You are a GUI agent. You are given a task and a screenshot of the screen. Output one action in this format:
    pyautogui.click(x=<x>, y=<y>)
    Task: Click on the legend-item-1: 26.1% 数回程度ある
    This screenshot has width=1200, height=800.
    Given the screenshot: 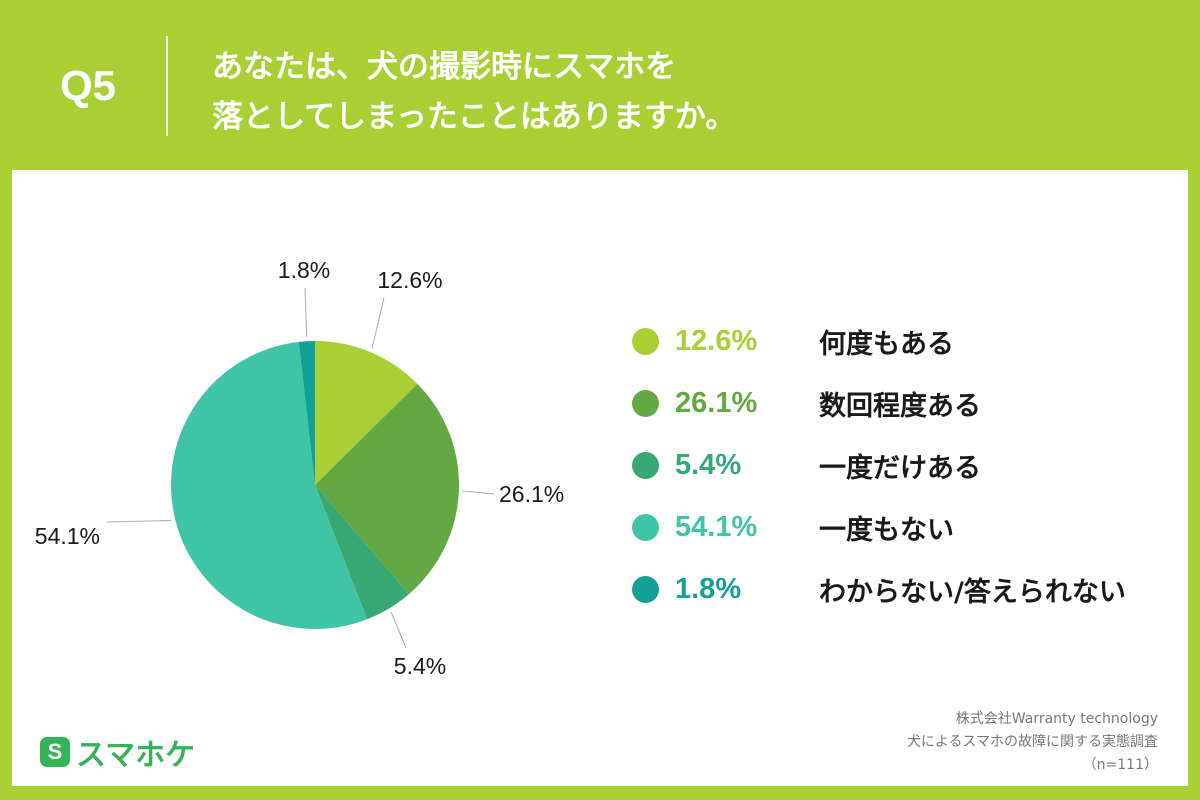 What is the action you would take?
    pyautogui.click(x=912, y=403)
    